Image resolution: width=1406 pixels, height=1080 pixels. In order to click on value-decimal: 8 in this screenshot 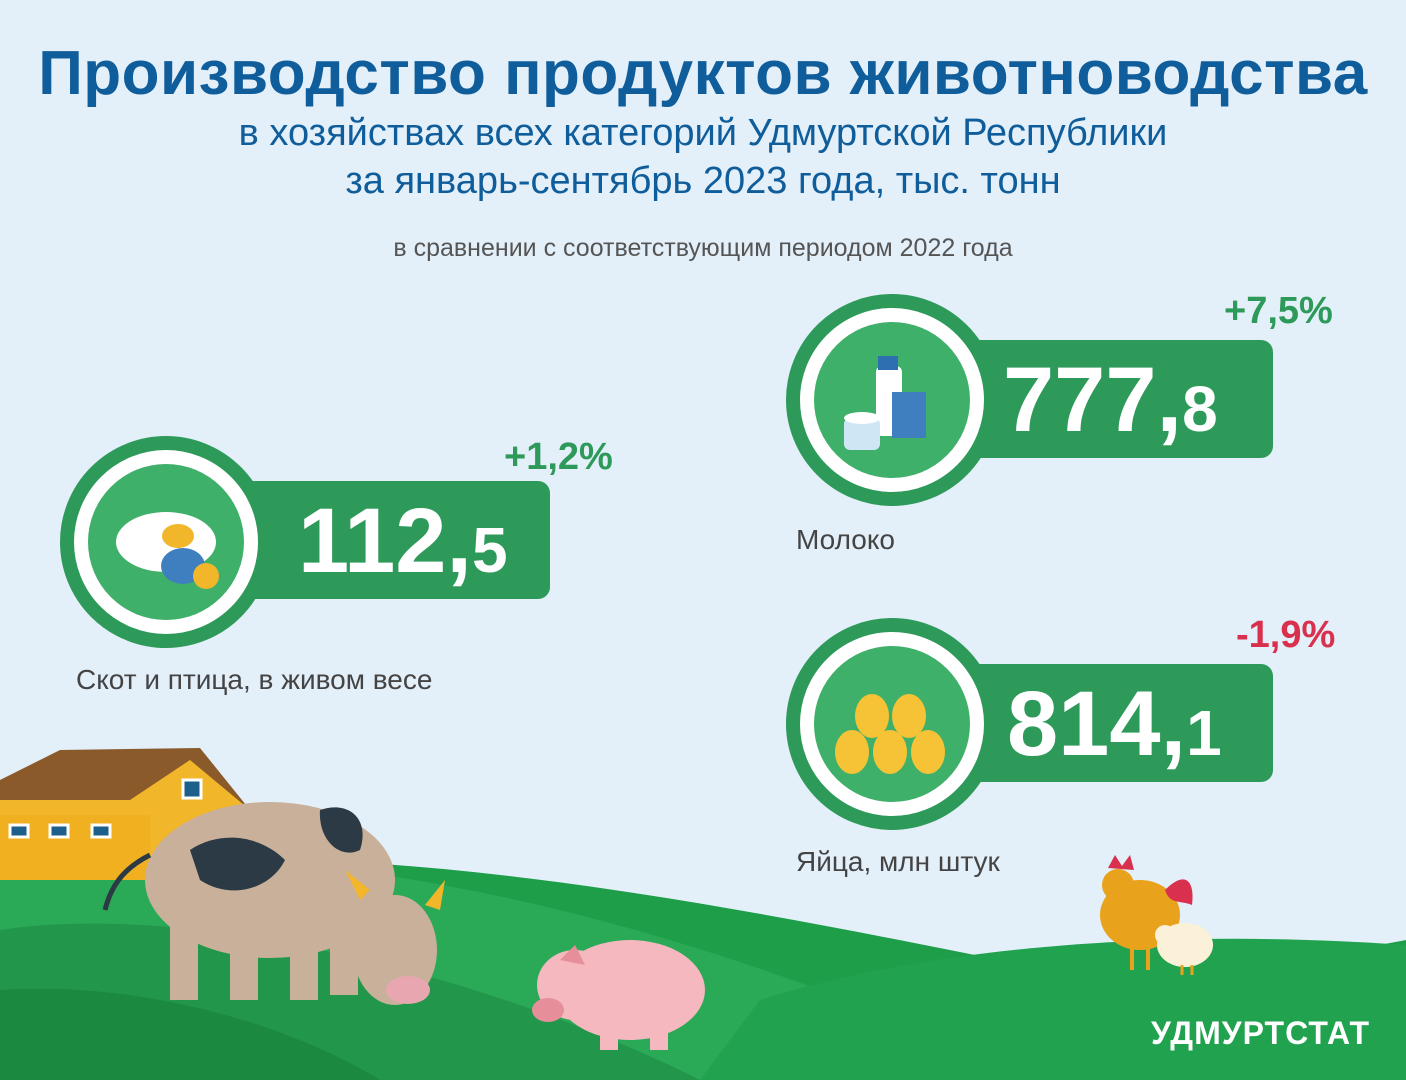, I will do `click(1200, 409)`.